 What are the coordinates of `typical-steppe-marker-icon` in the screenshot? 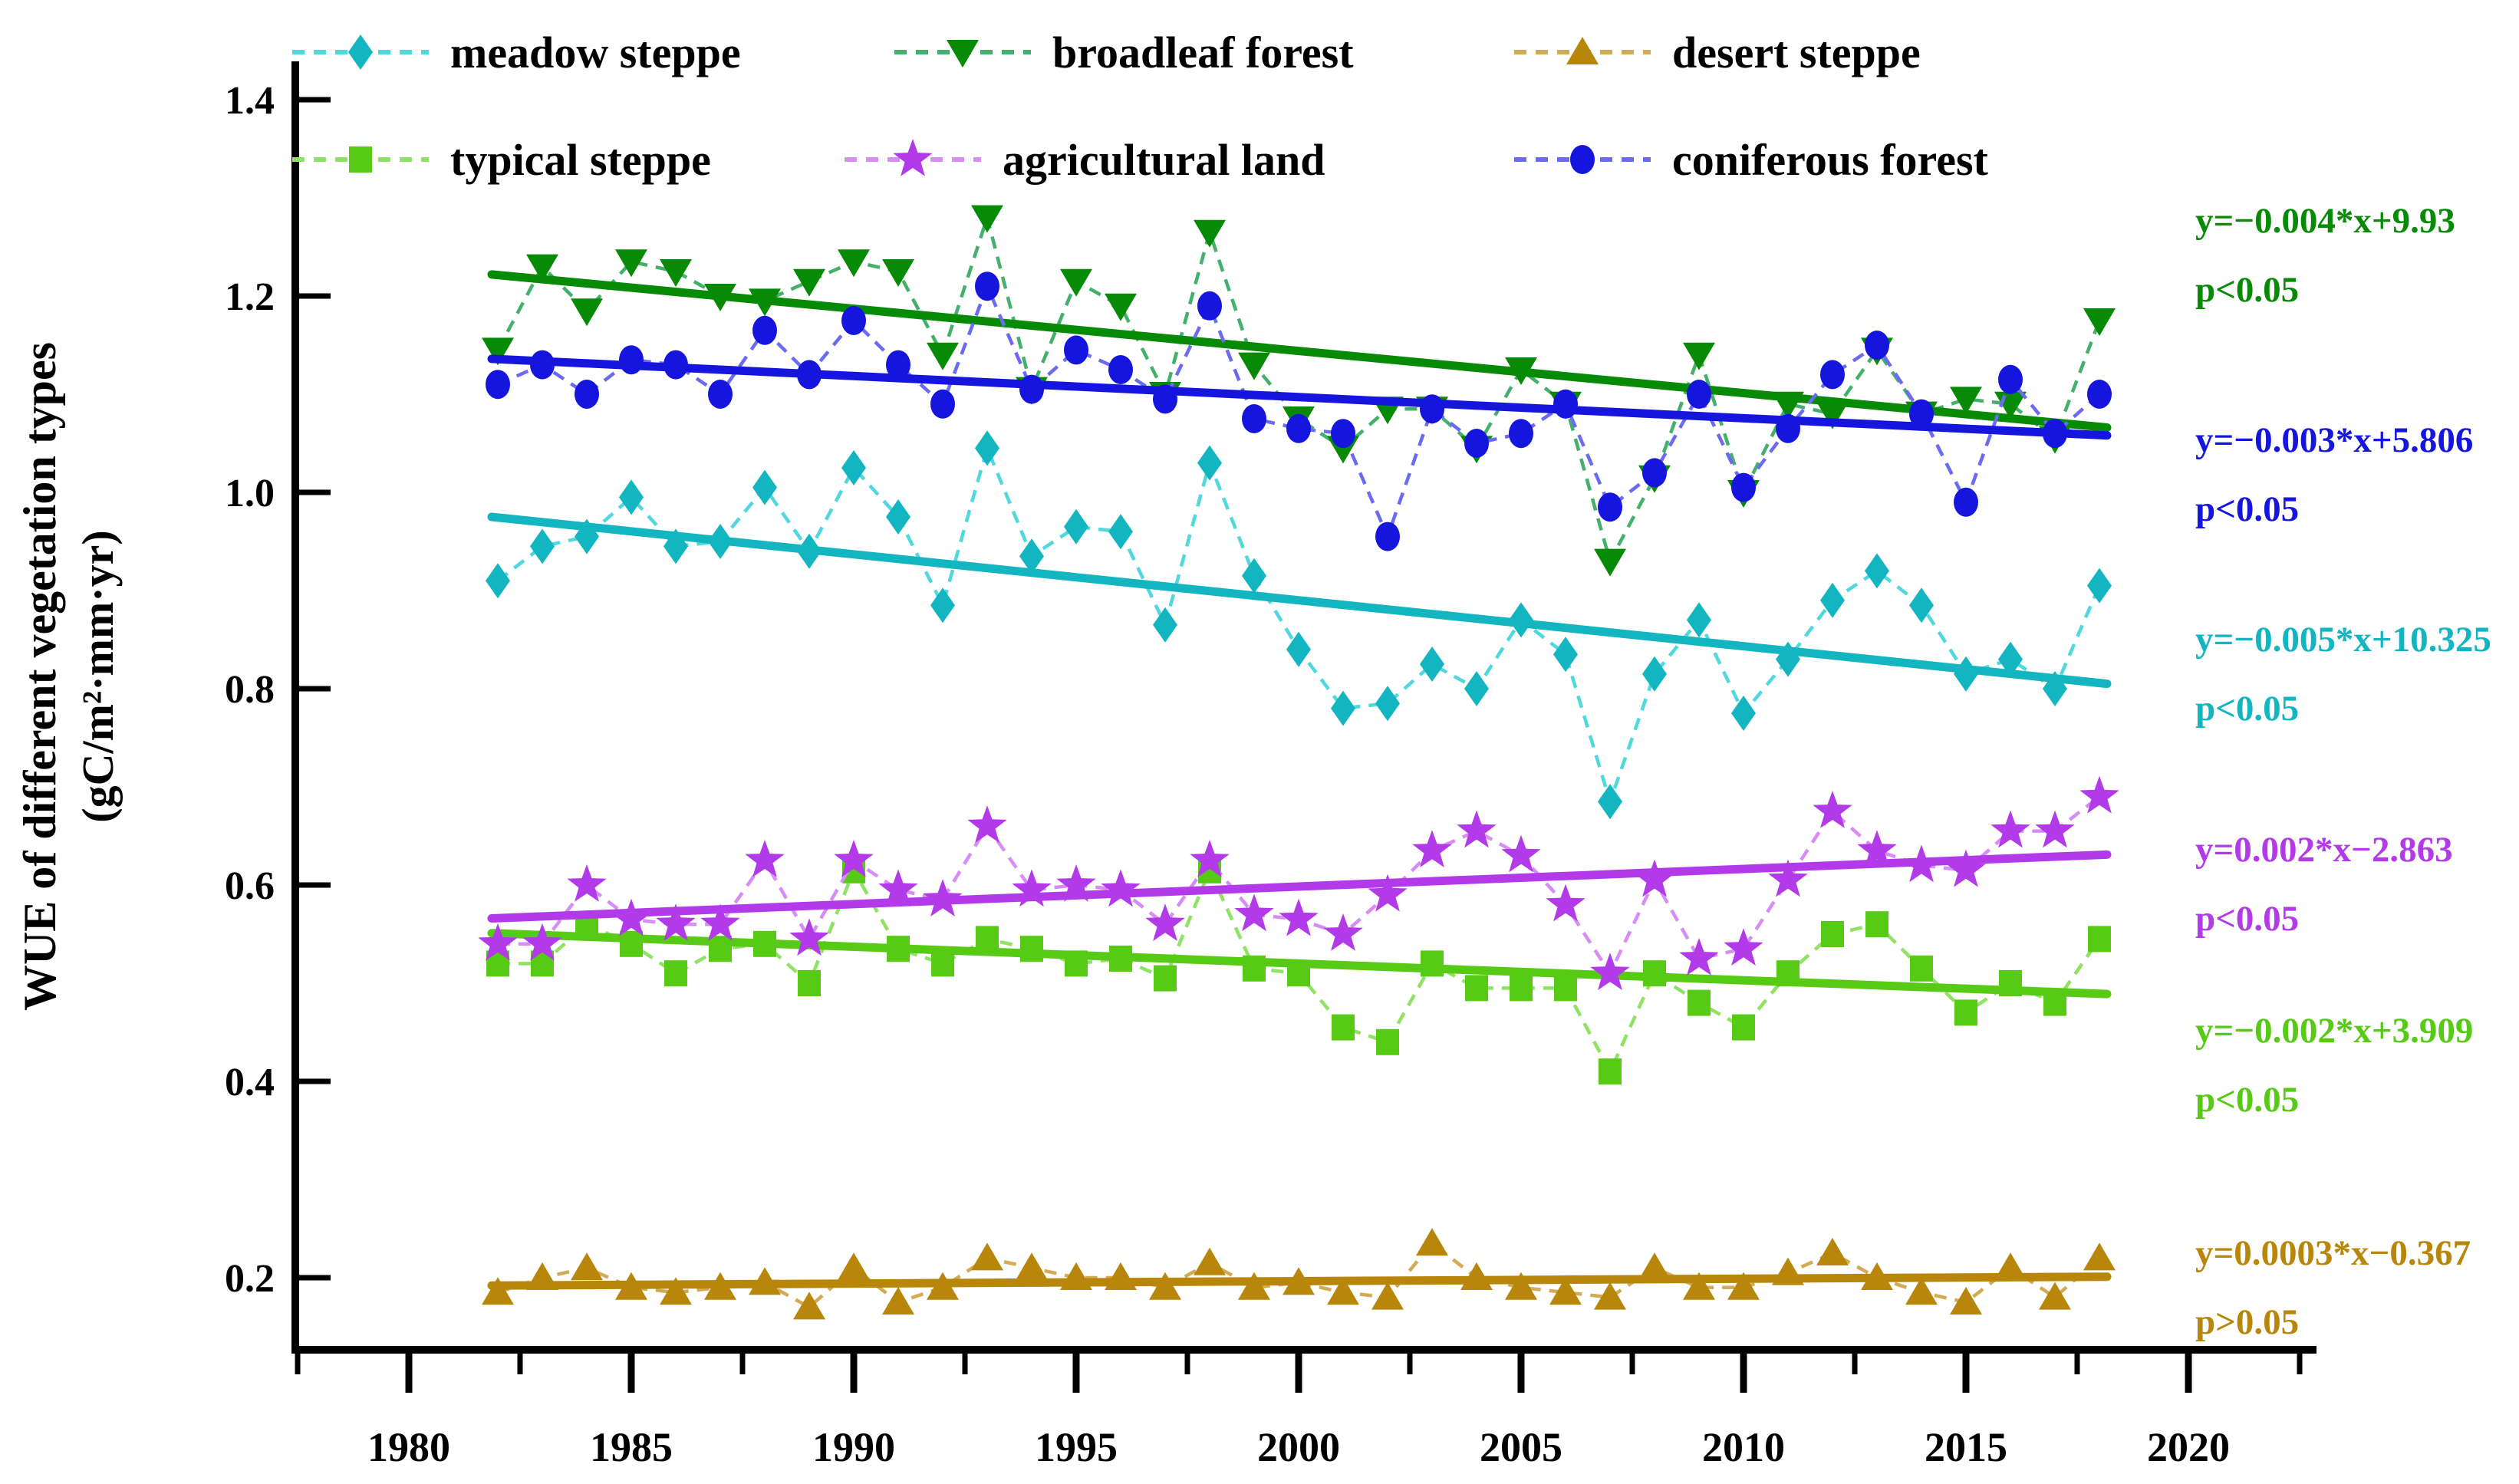 It's located at (360, 159).